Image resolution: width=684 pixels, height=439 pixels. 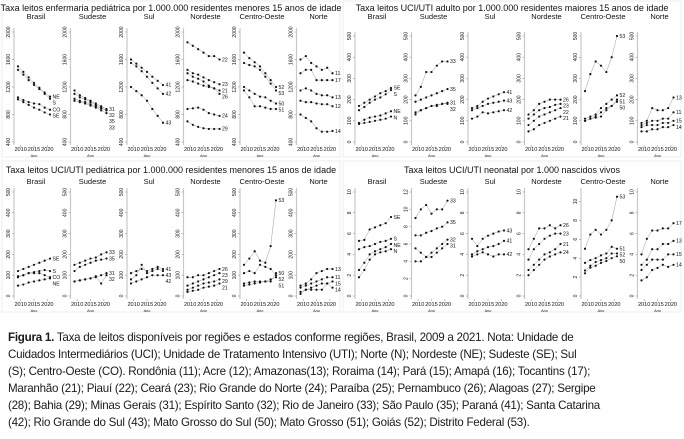 I want to click on series-label: 15, so click(x=679, y=122).